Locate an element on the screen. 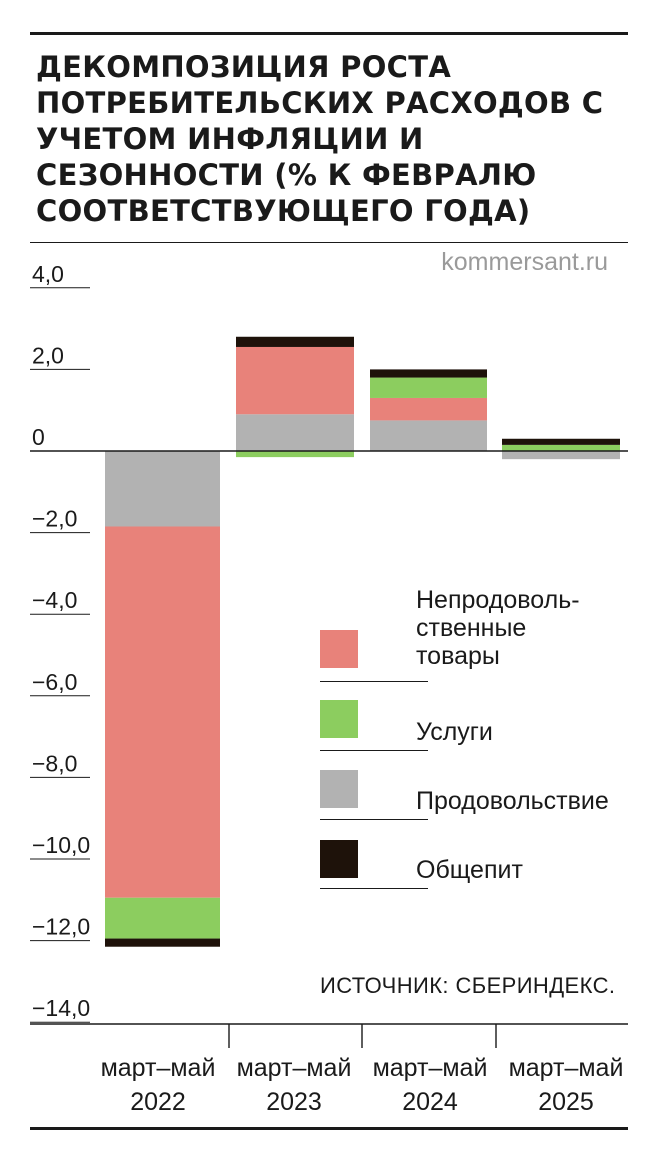 The image size is (660, 1162). x-category-label: март–май 2025 is located at coordinates (566, 1085).